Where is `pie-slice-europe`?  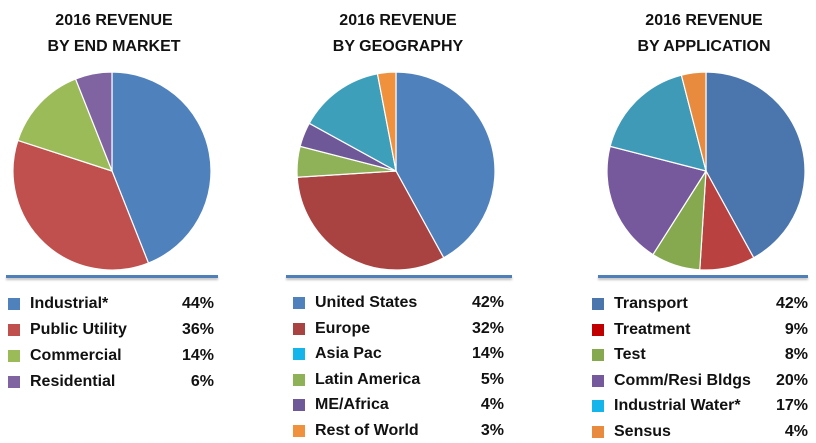
pie-slice-europe is located at coordinates (370, 220).